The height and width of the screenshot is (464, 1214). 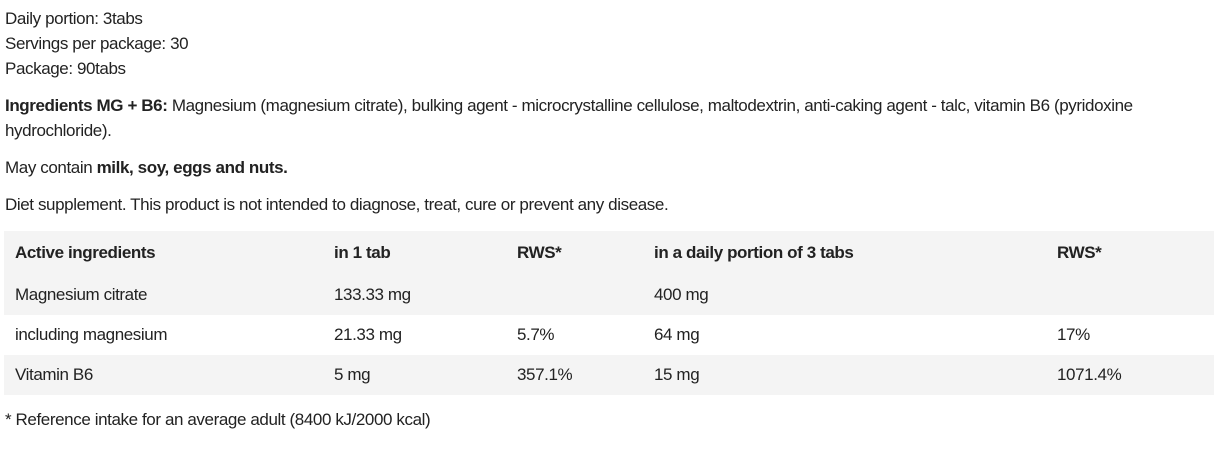 I want to click on cell-rws-portion: 17%, so click(x=1073, y=334).